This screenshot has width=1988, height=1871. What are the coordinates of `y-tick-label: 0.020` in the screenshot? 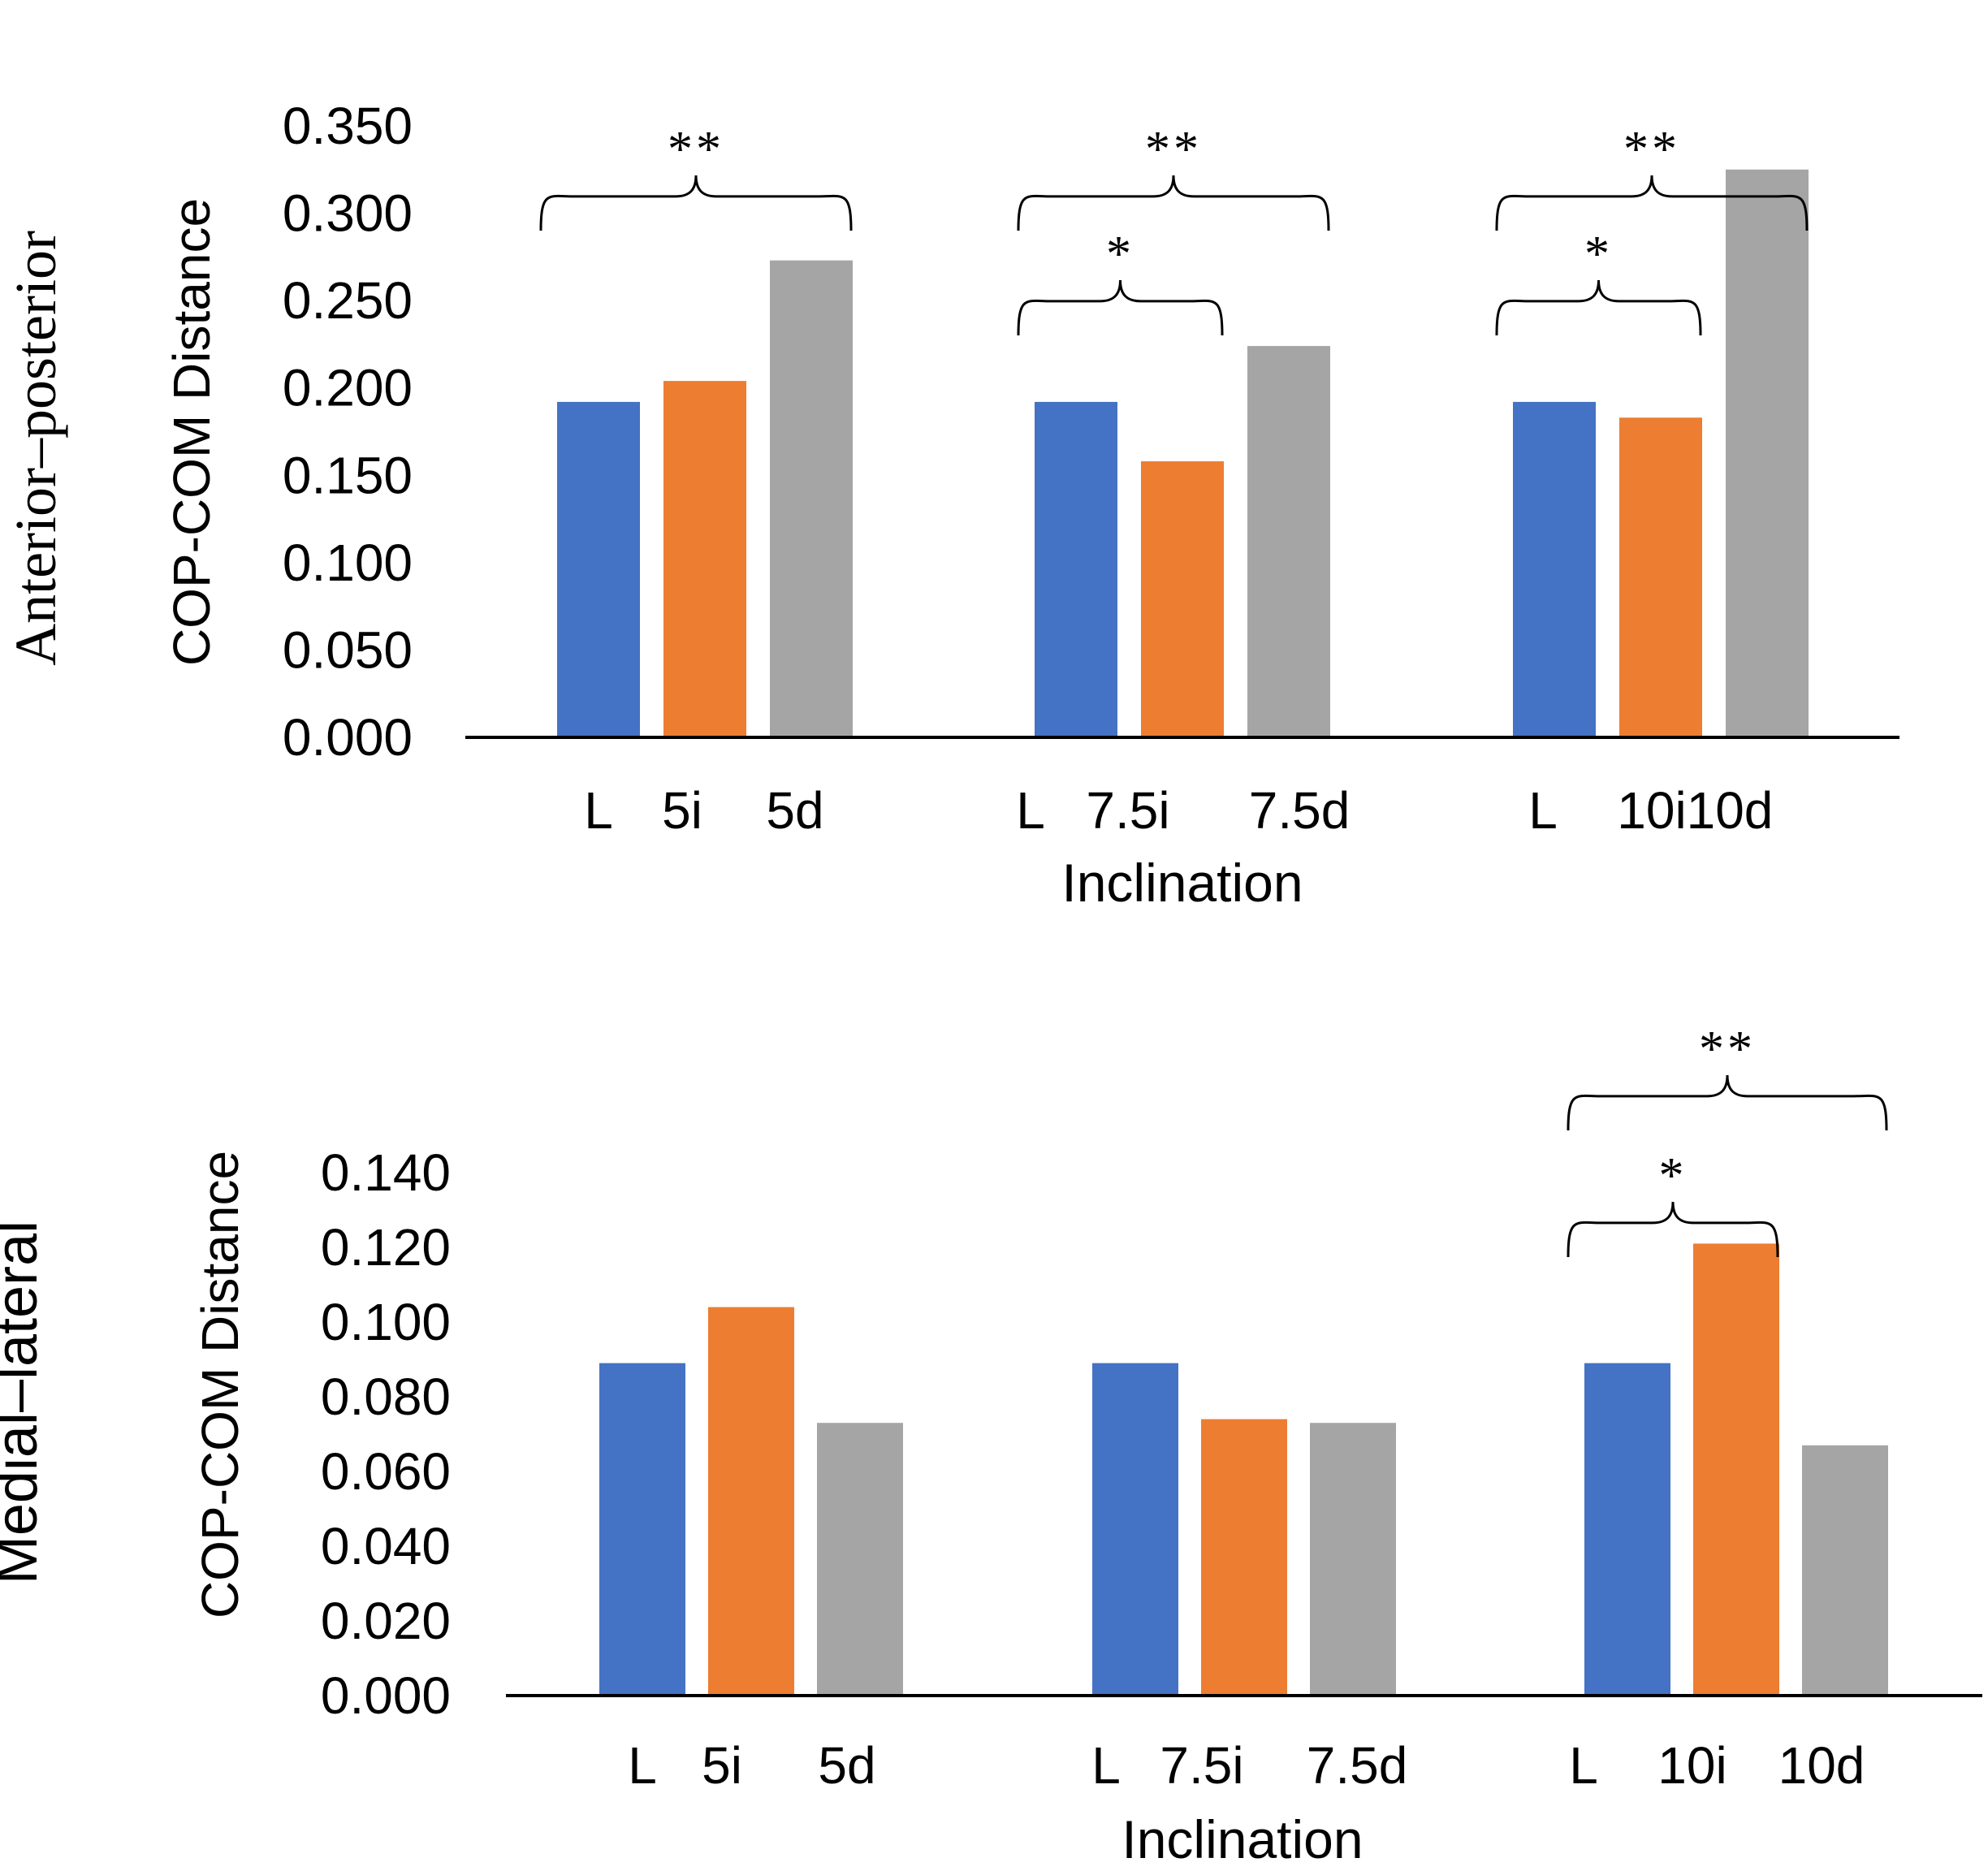 It's located at (386, 1621).